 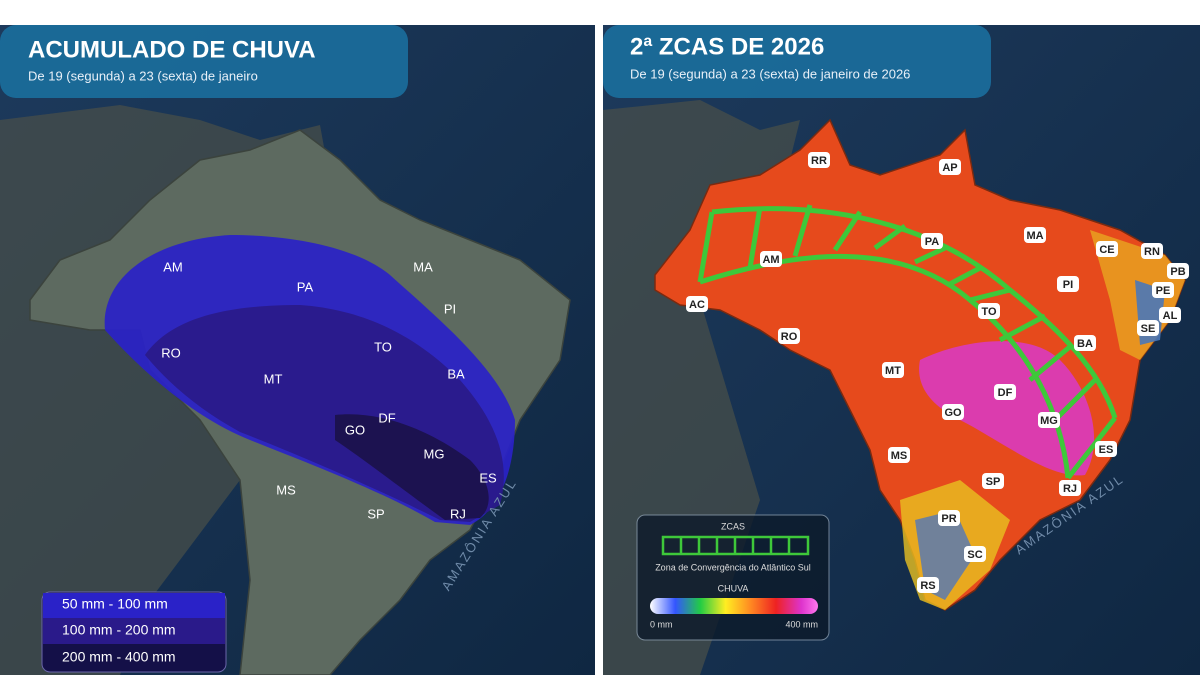 I want to click on state-label: PE, so click(x=1163, y=291).